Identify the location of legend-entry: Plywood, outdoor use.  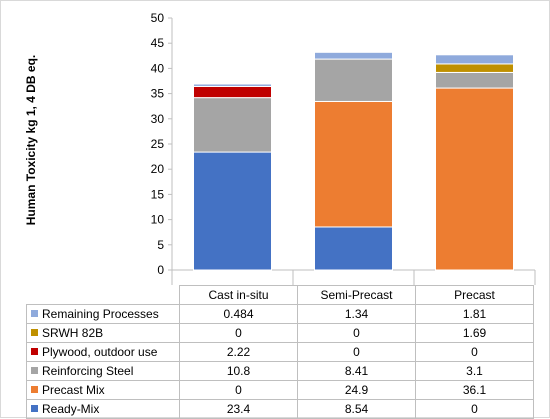
(103, 352).